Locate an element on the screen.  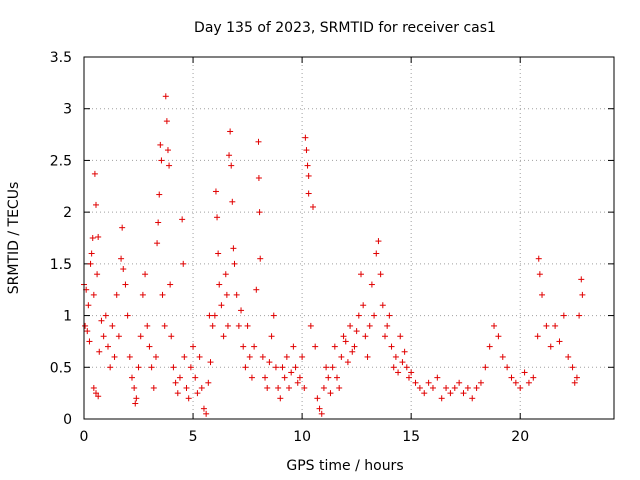
x-tick-label: 5 is located at coordinates (193, 437).